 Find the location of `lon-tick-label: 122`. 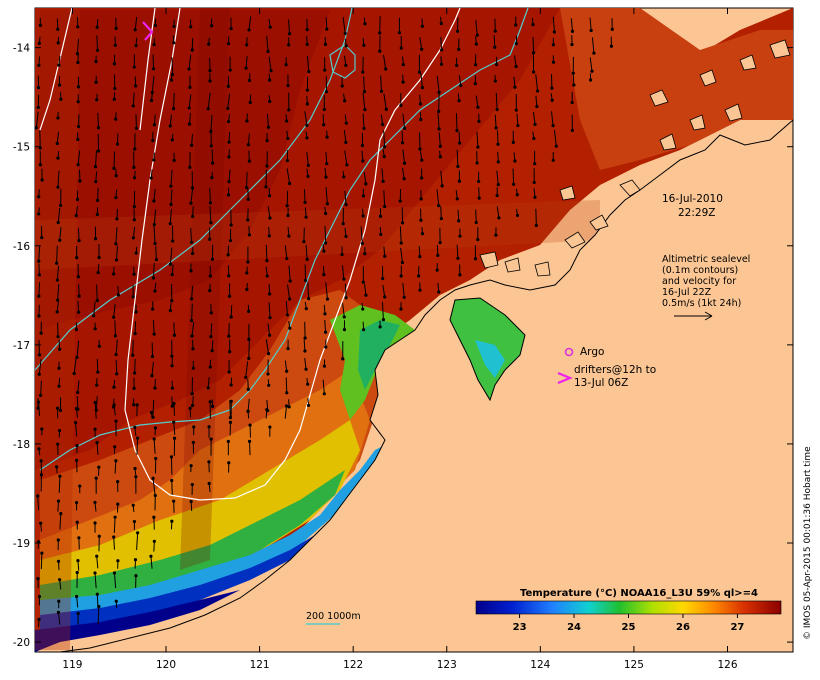

lon-tick-label: 122 is located at coordinates (353, 665).